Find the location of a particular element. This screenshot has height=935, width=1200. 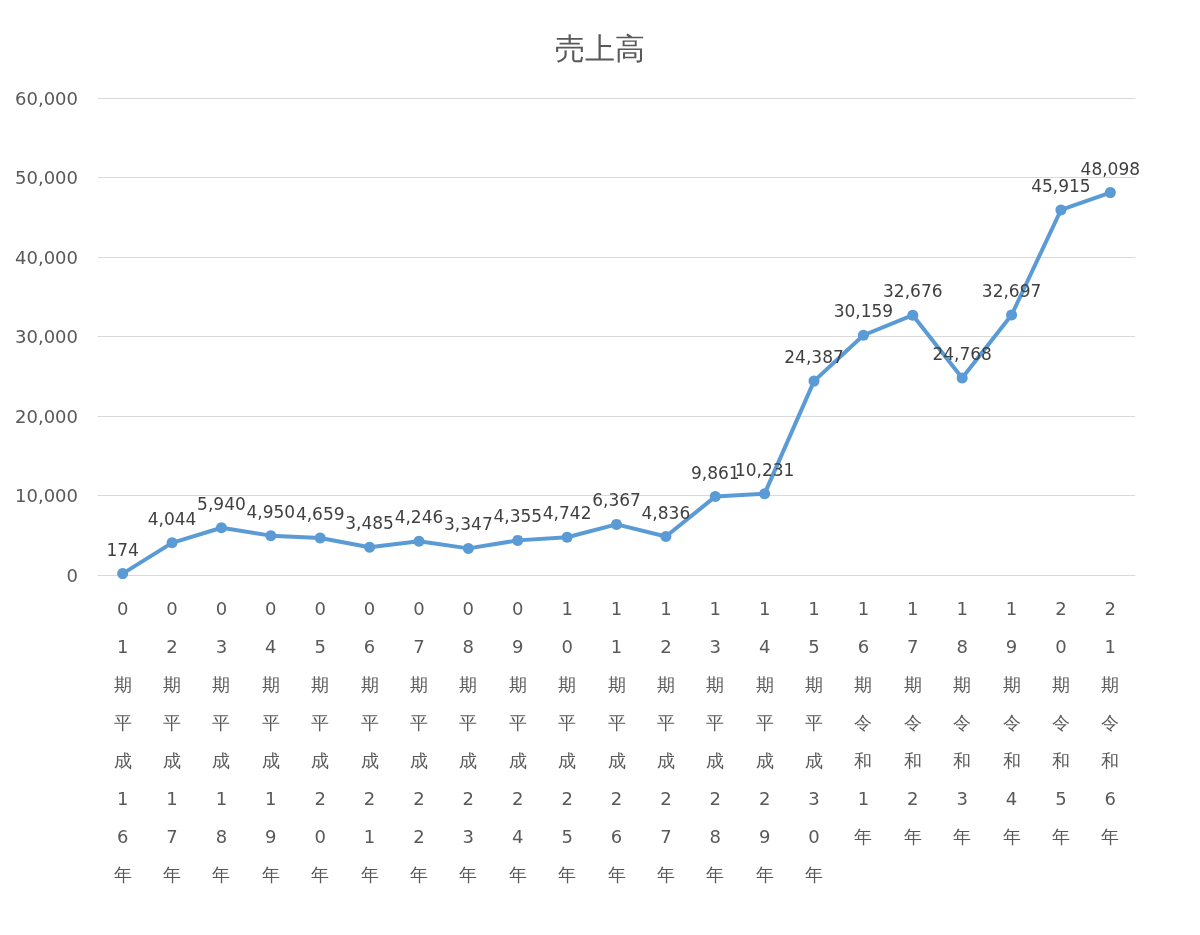

data-label: 4,246 is located at coordinates (419, 517).